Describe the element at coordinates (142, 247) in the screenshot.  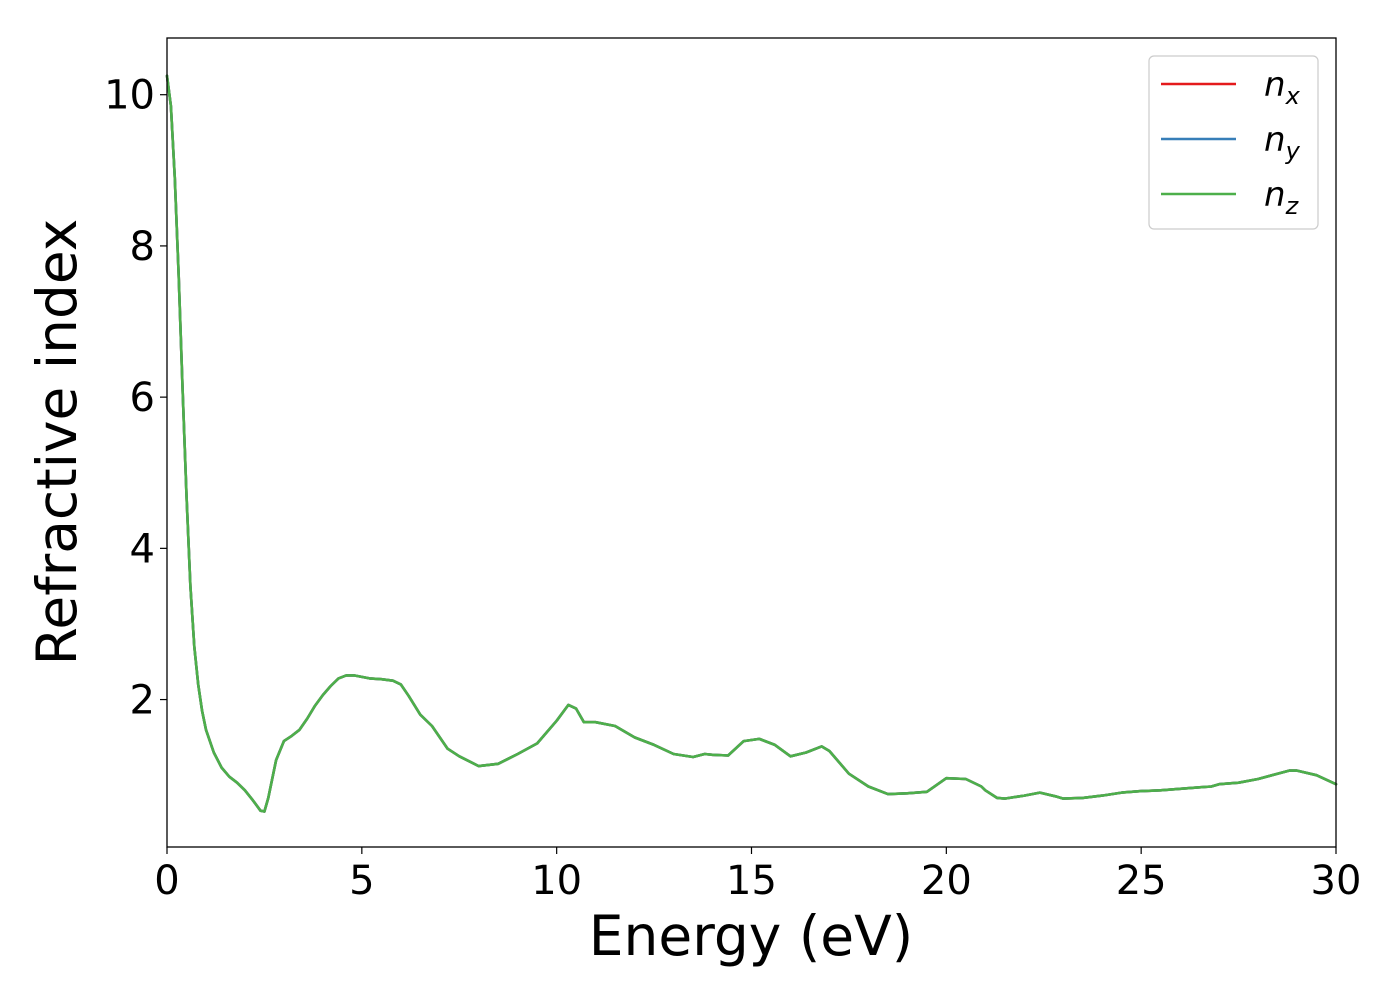
I see `y-tick-label: 8` at that location.